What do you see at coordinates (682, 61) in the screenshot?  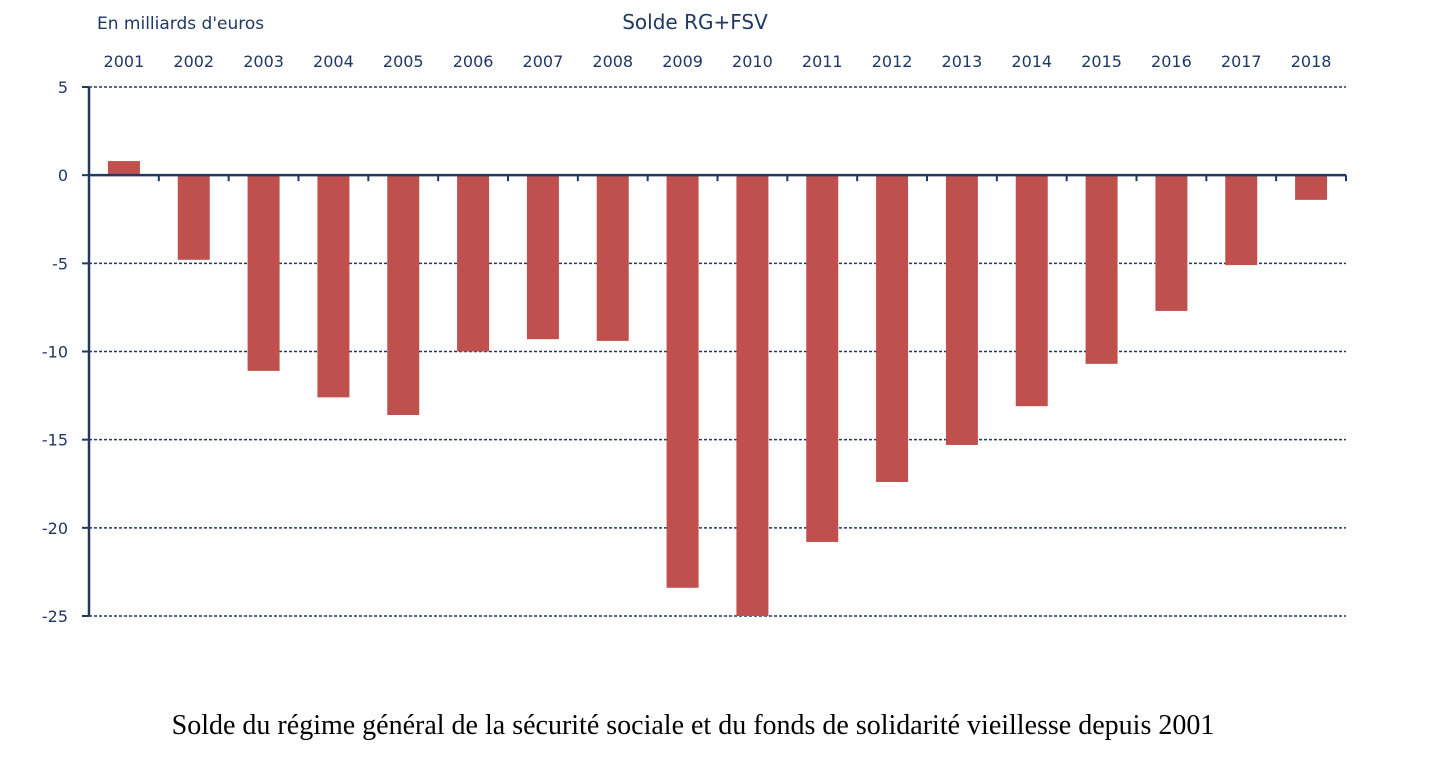 I see `x-tick-label-2009: 2009` at bounding box center [682, 61].